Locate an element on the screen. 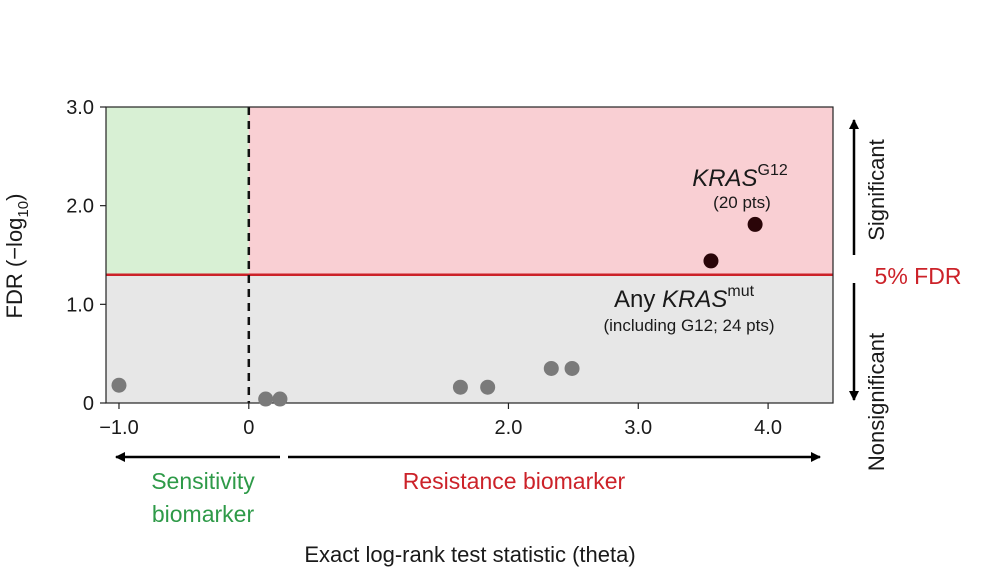  kras-any-detail: (including G12; 24 pts) is located at coordinates (688, 325).